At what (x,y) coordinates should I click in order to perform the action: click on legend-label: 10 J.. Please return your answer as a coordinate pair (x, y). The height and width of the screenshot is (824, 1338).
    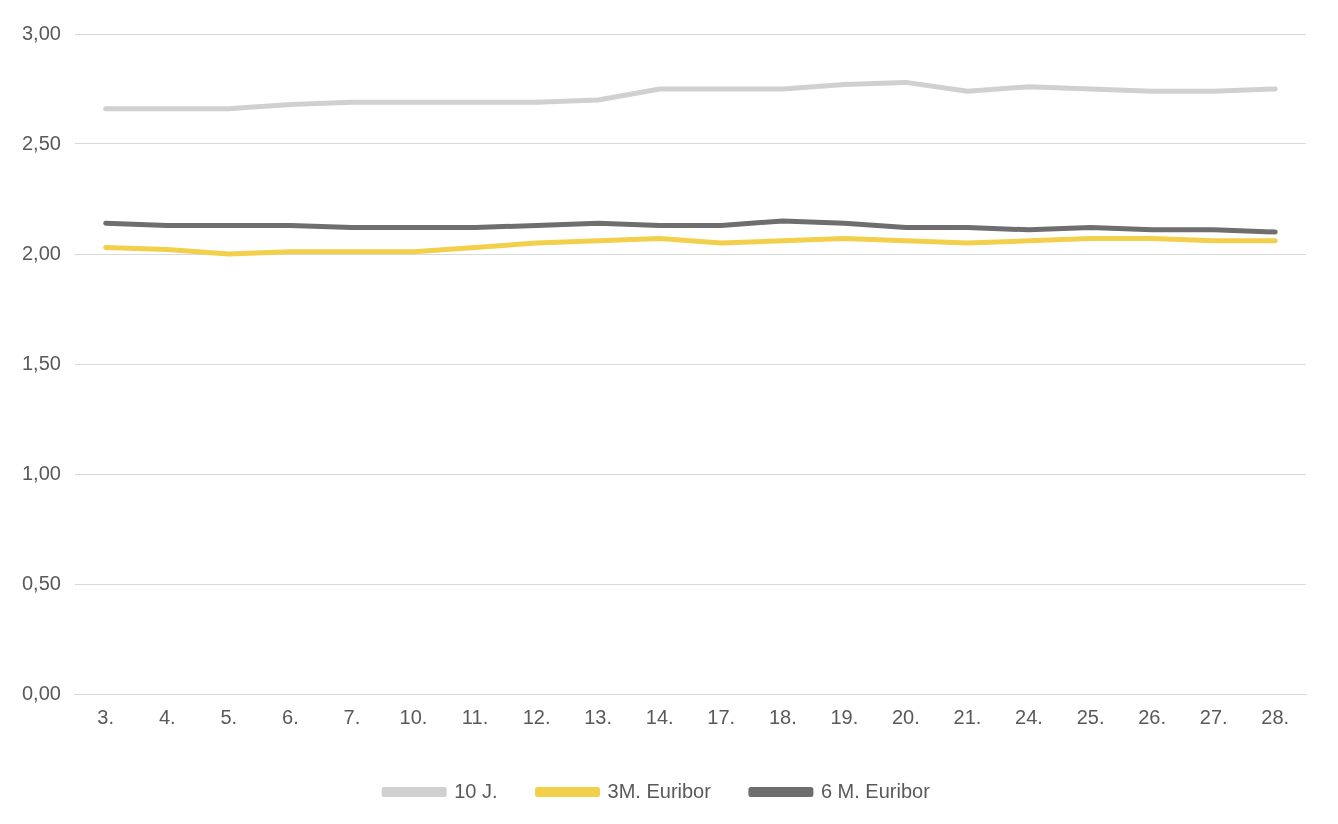
    Looking at the image, I should click on (476, 790).